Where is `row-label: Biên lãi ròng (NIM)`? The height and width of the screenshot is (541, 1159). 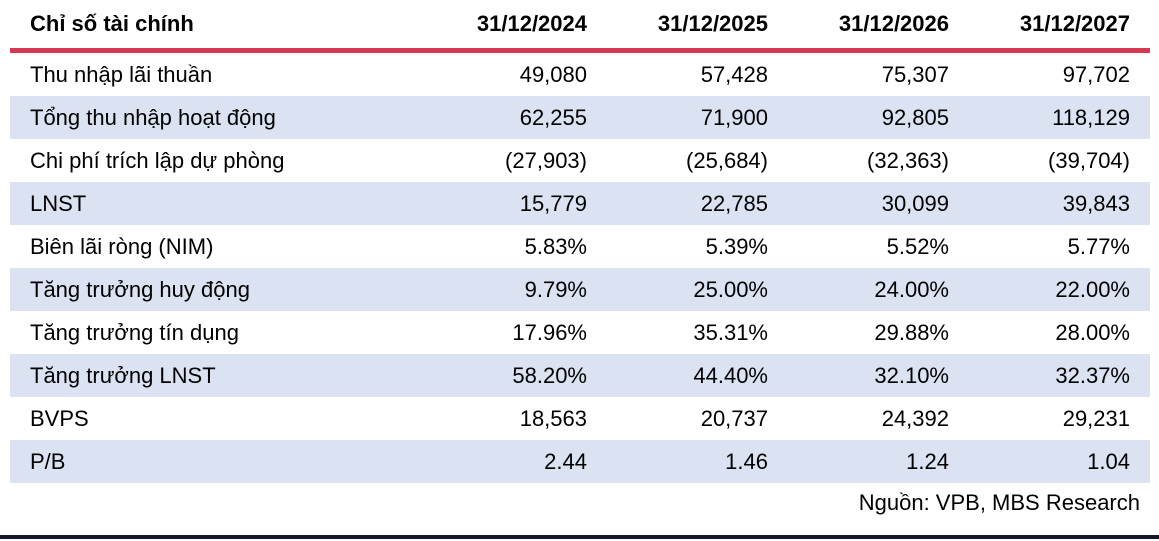
row-label: Biên lãi ròng (NIM) is located at coordinates (122, 246).